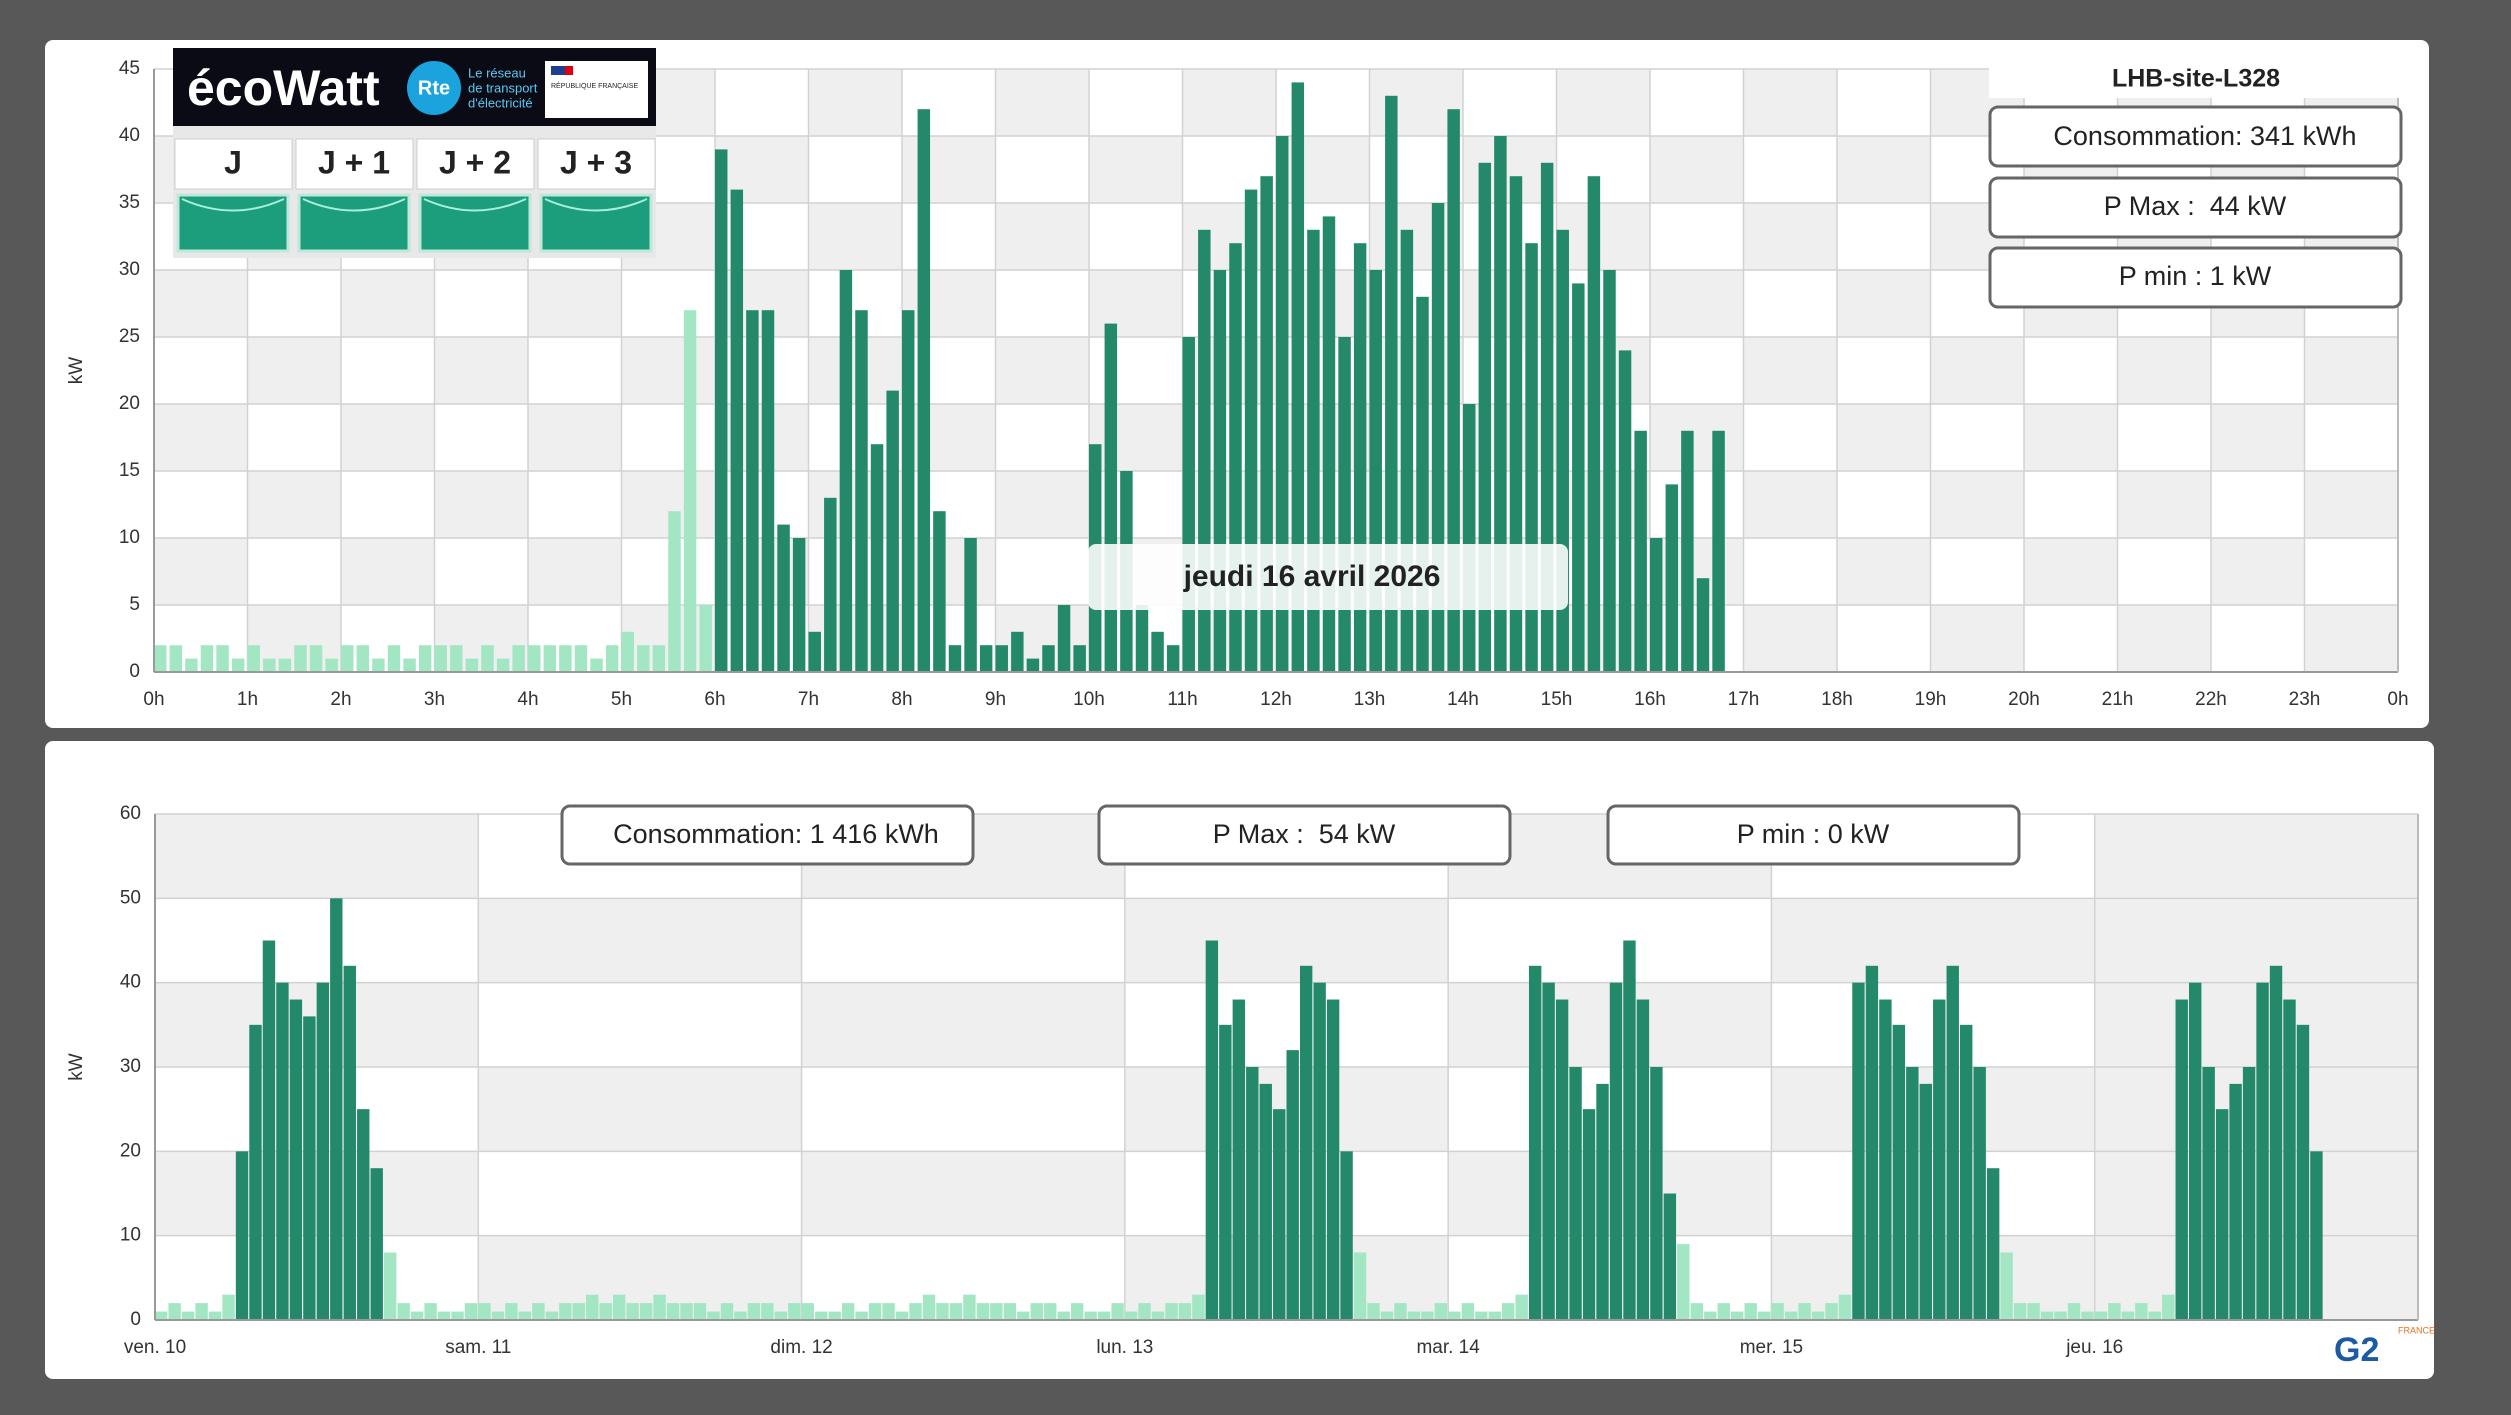 Image resolution: width=2511 pixels, height=1415 pixels. I want to click on day-label: J + 1, so click(354, 162).